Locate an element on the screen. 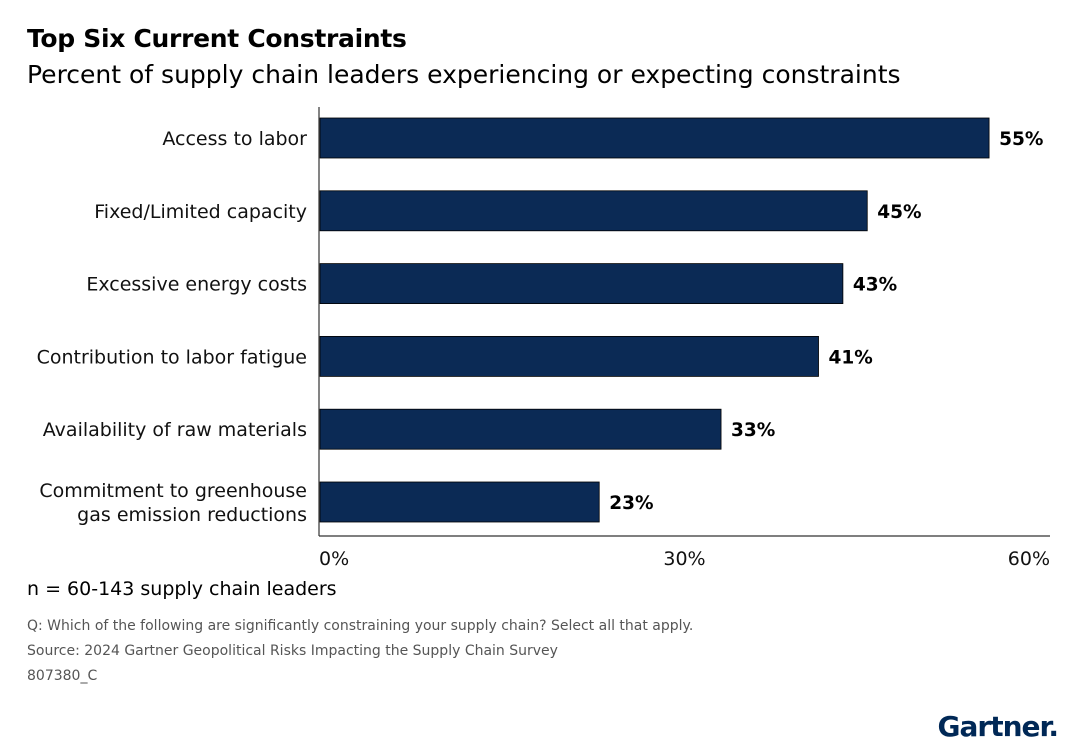 Image resolution: width=1080 pixels, height=750 pixels. data-label: 43% is located at coordinates (875, 285).